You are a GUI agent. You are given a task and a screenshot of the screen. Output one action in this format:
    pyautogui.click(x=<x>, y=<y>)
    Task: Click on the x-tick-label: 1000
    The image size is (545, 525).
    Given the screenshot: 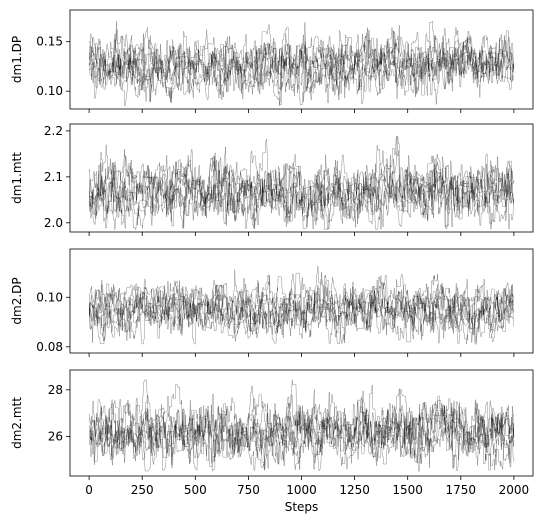 What is the action you would take?
    pyautogui.click(x=301, y=490)
    